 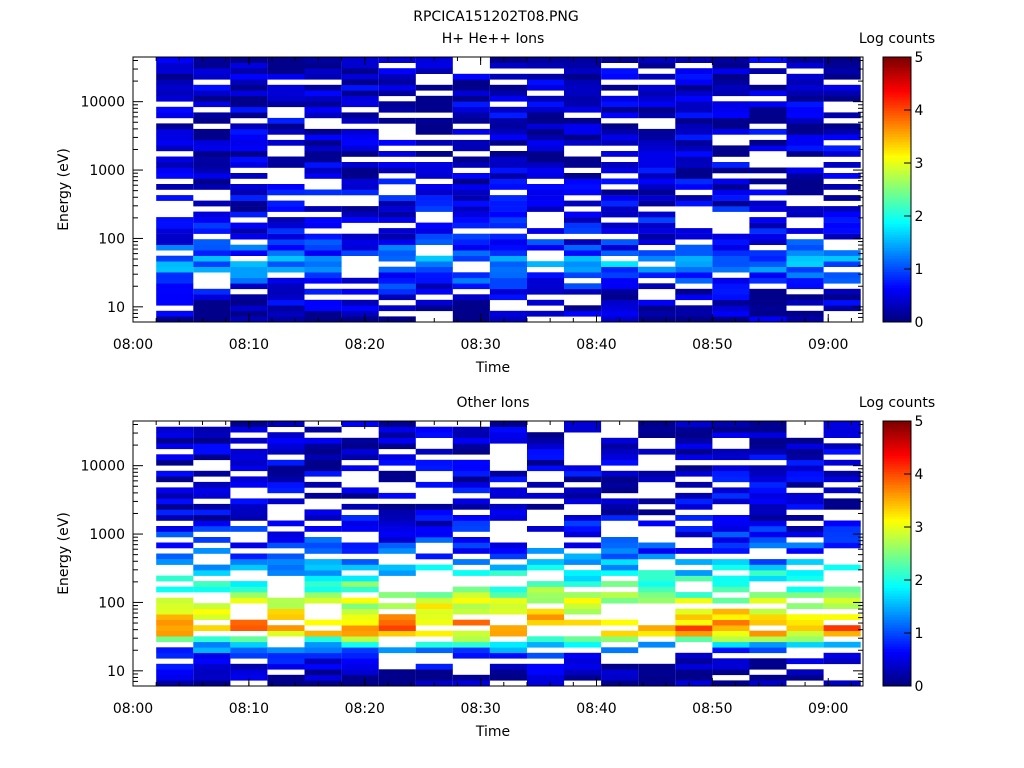 What do you see at coordinates (102, 103) in the screenshot?
I see `y-tick-label: 10000` at bounding box center [102, 103].